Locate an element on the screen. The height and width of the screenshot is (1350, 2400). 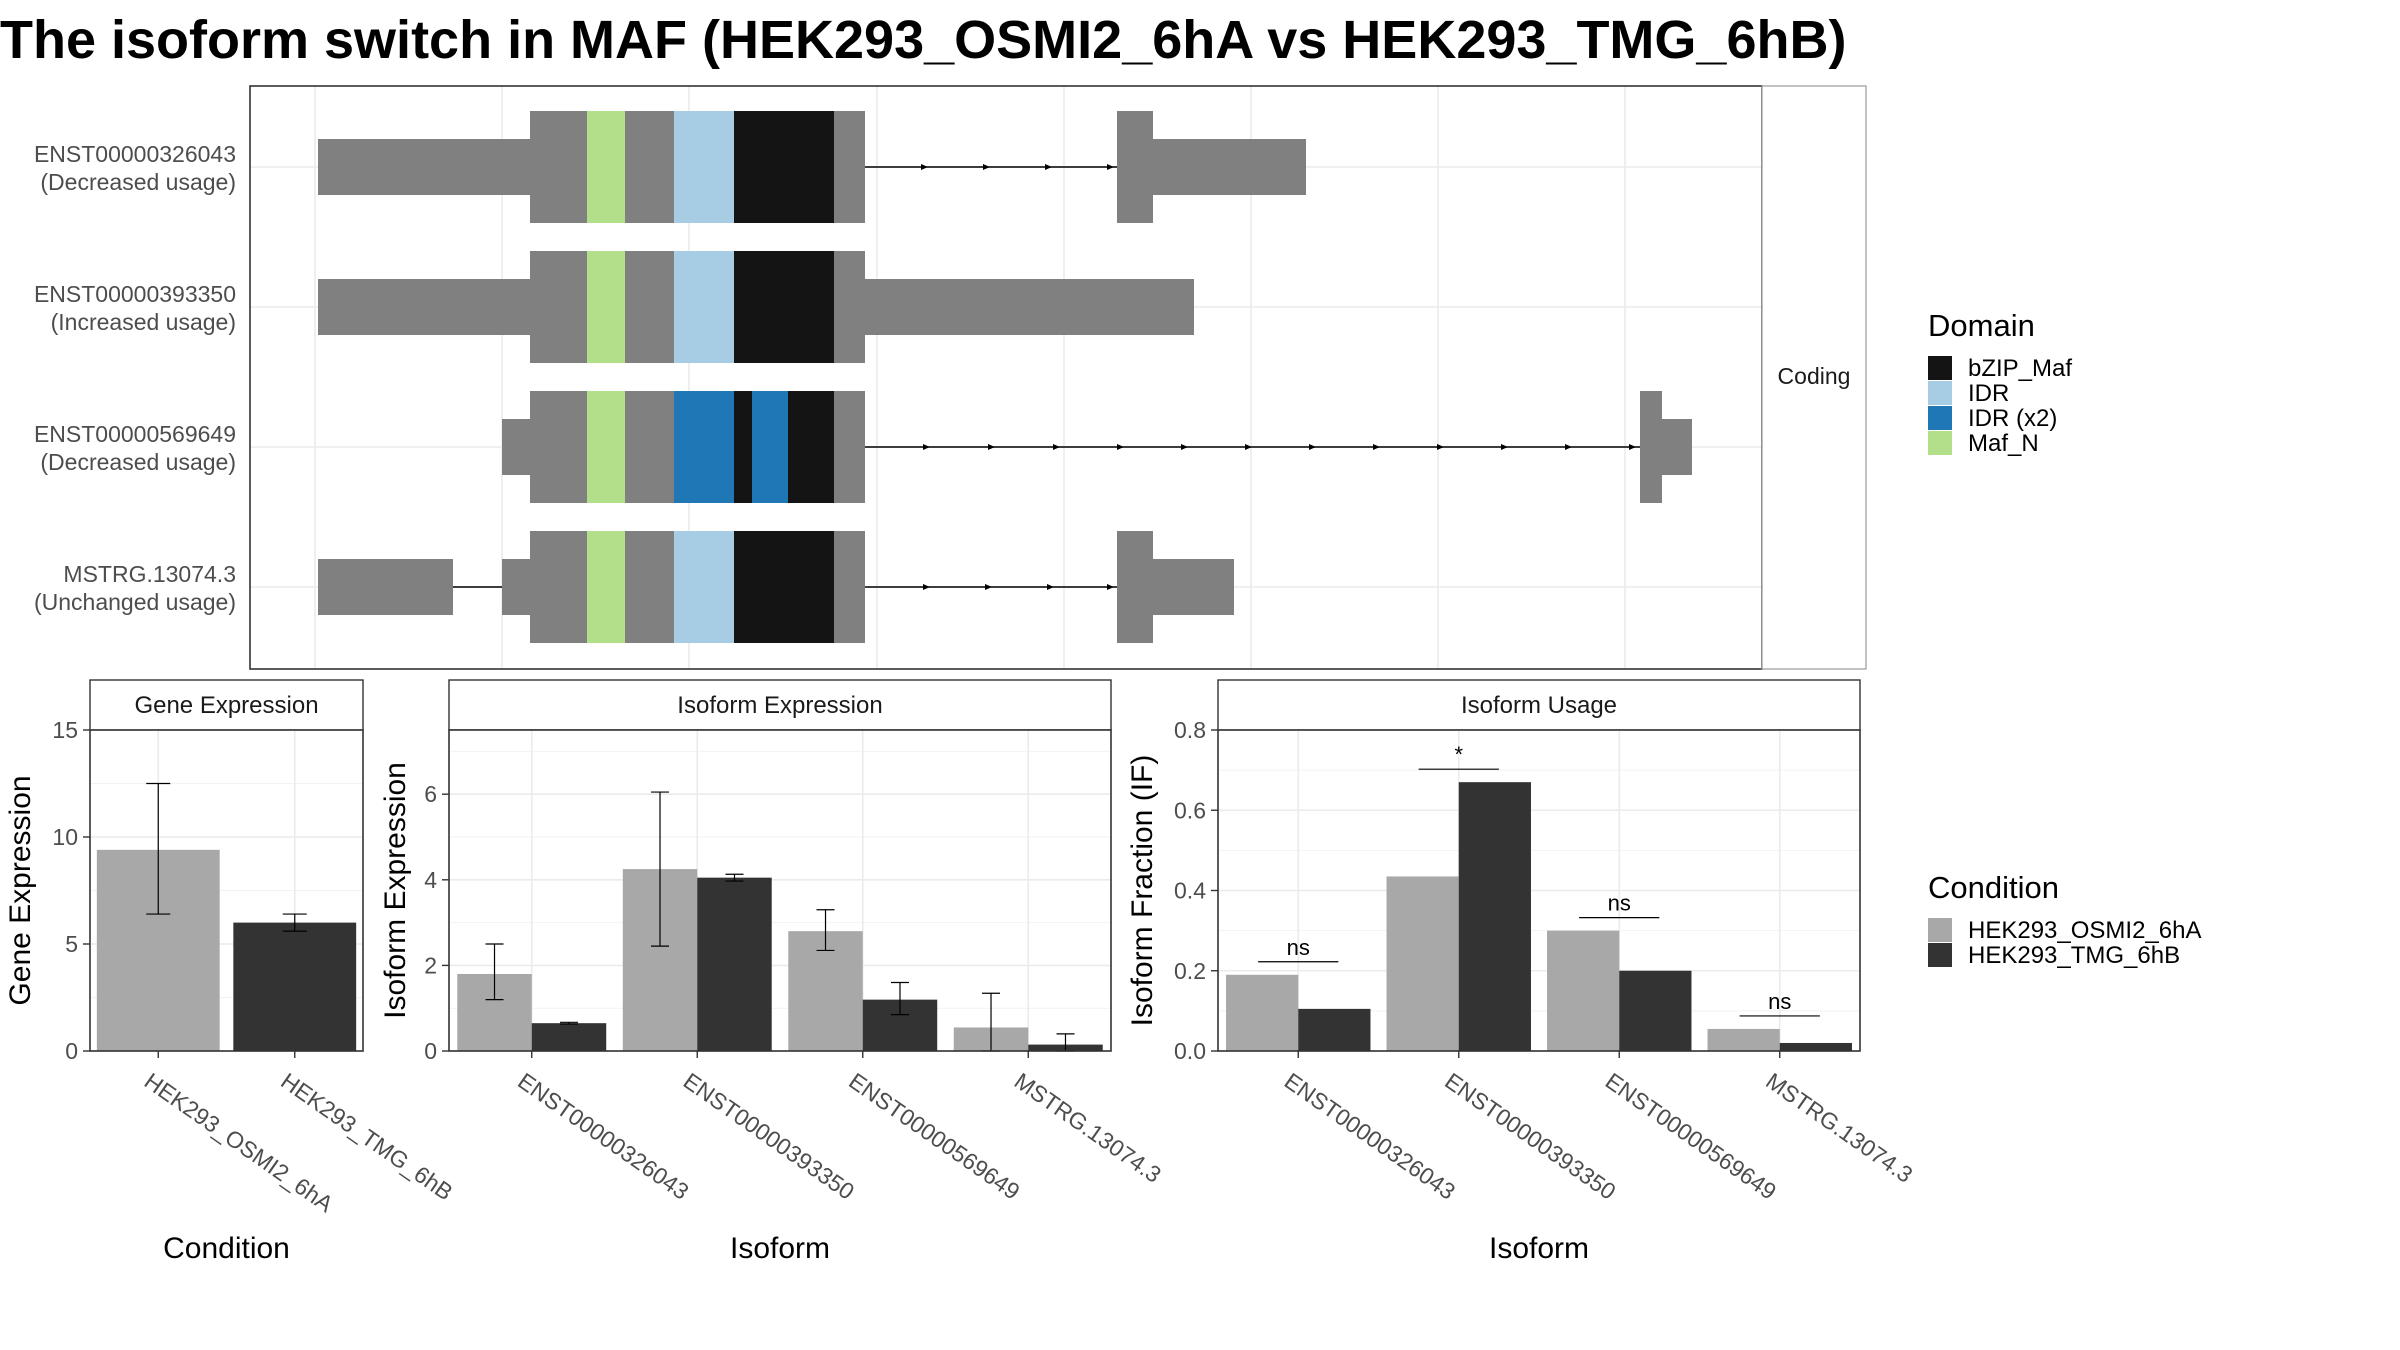
y-tick-label: 10 is located at coordinates (65, 837).